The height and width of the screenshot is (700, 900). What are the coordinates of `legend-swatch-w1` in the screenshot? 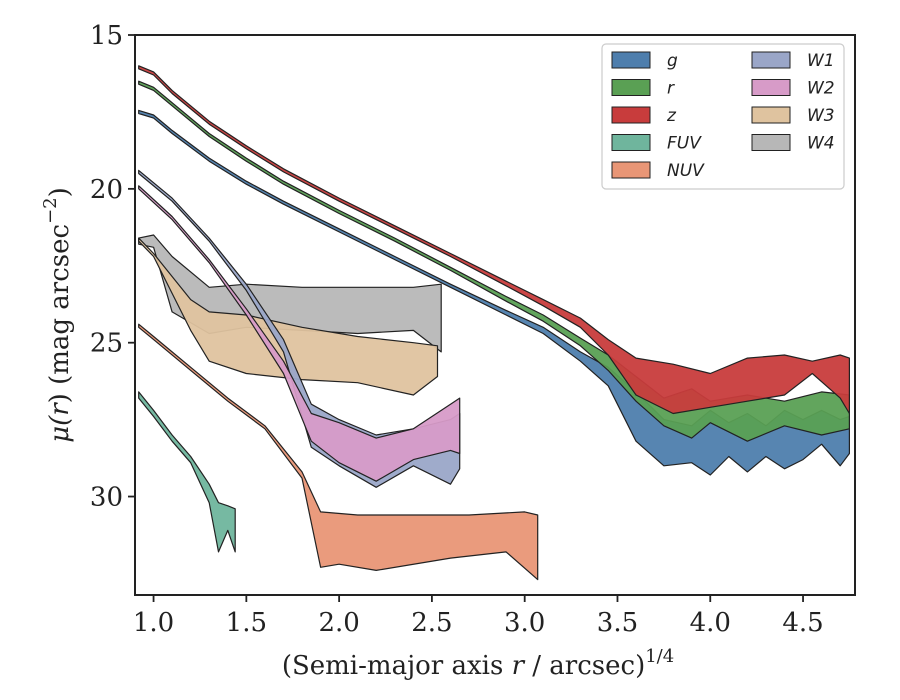 It's located at (771, 60).